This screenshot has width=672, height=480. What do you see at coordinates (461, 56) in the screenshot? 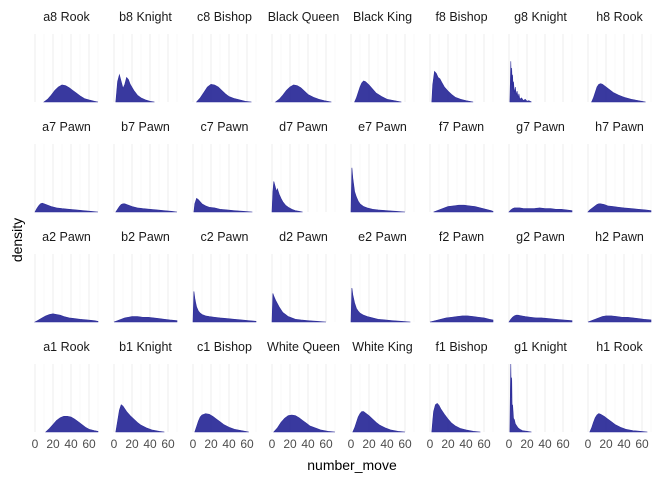
I see `facet-panel: f8 Bishop` at bounding box center [461, 56].